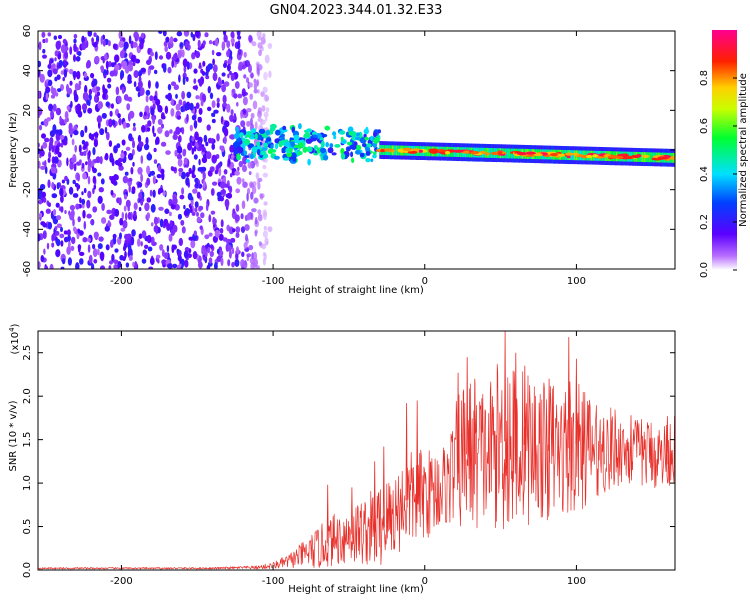  Describe the element at coordinates (27, 396) in the screenshot. I see `snr-y-tick-label: 2.0` at that location.